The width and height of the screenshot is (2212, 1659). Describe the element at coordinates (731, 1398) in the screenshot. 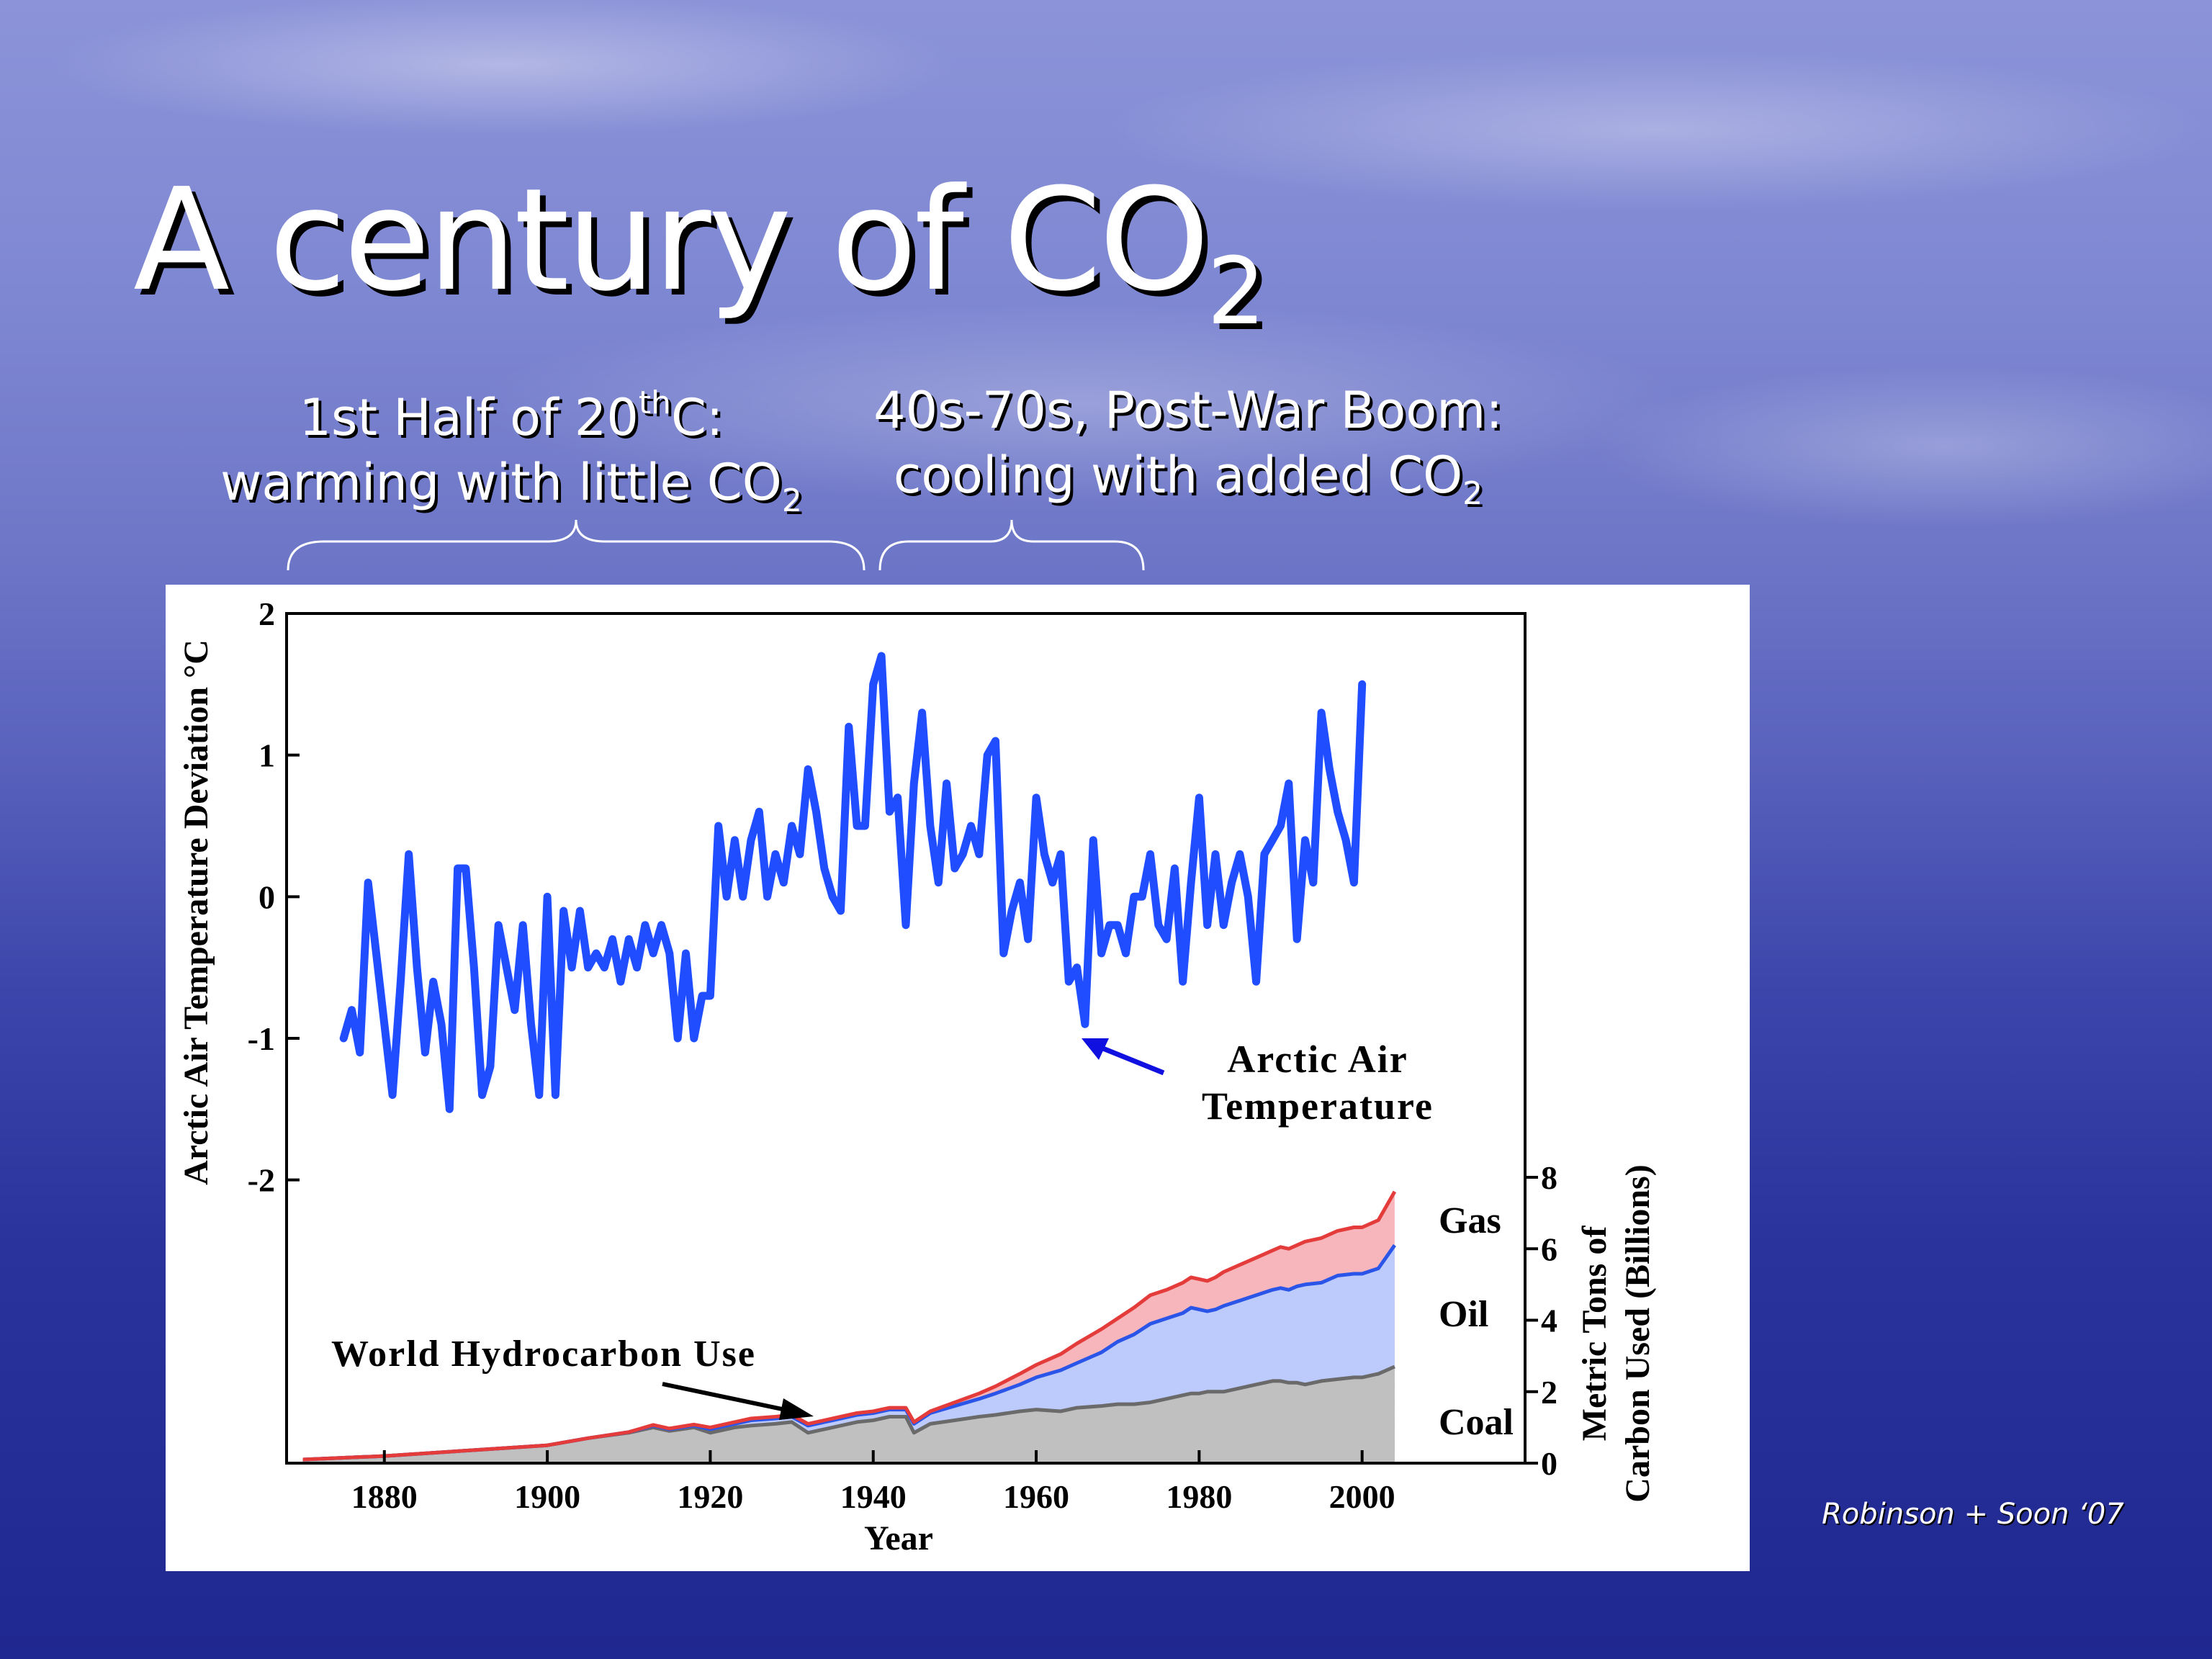

I see `hydrocarbon-arrow-shaft` at that location.